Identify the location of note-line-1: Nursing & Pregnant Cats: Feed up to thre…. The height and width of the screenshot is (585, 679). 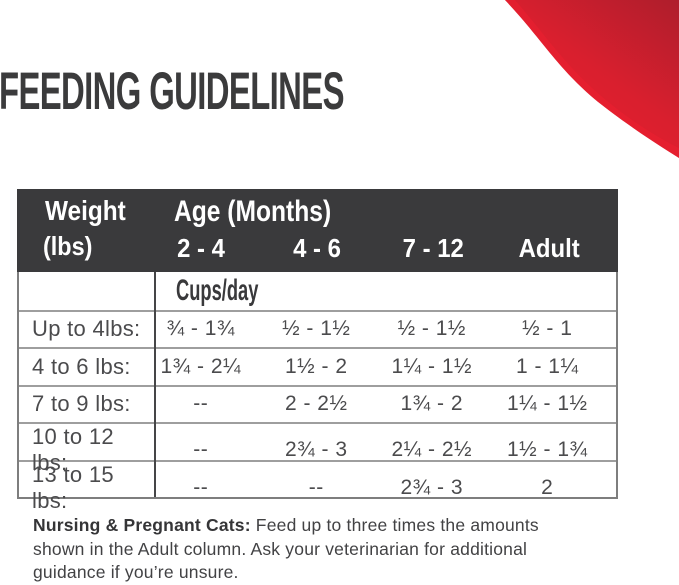
(286, 525).